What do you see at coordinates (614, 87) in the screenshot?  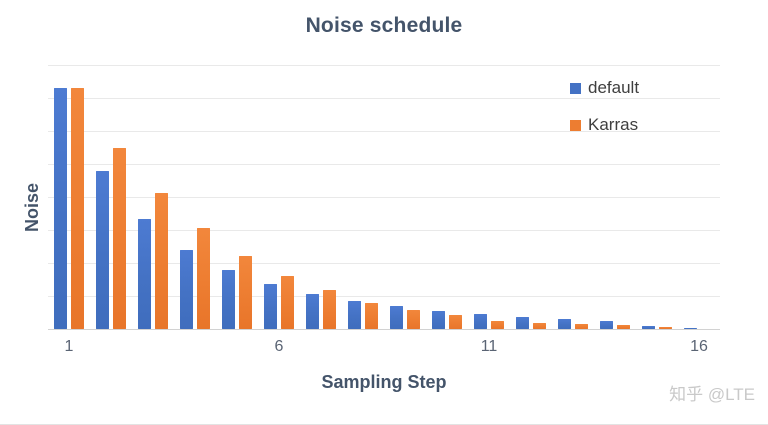 I see `legend-label-default: default` at bounding box center [614, 87].